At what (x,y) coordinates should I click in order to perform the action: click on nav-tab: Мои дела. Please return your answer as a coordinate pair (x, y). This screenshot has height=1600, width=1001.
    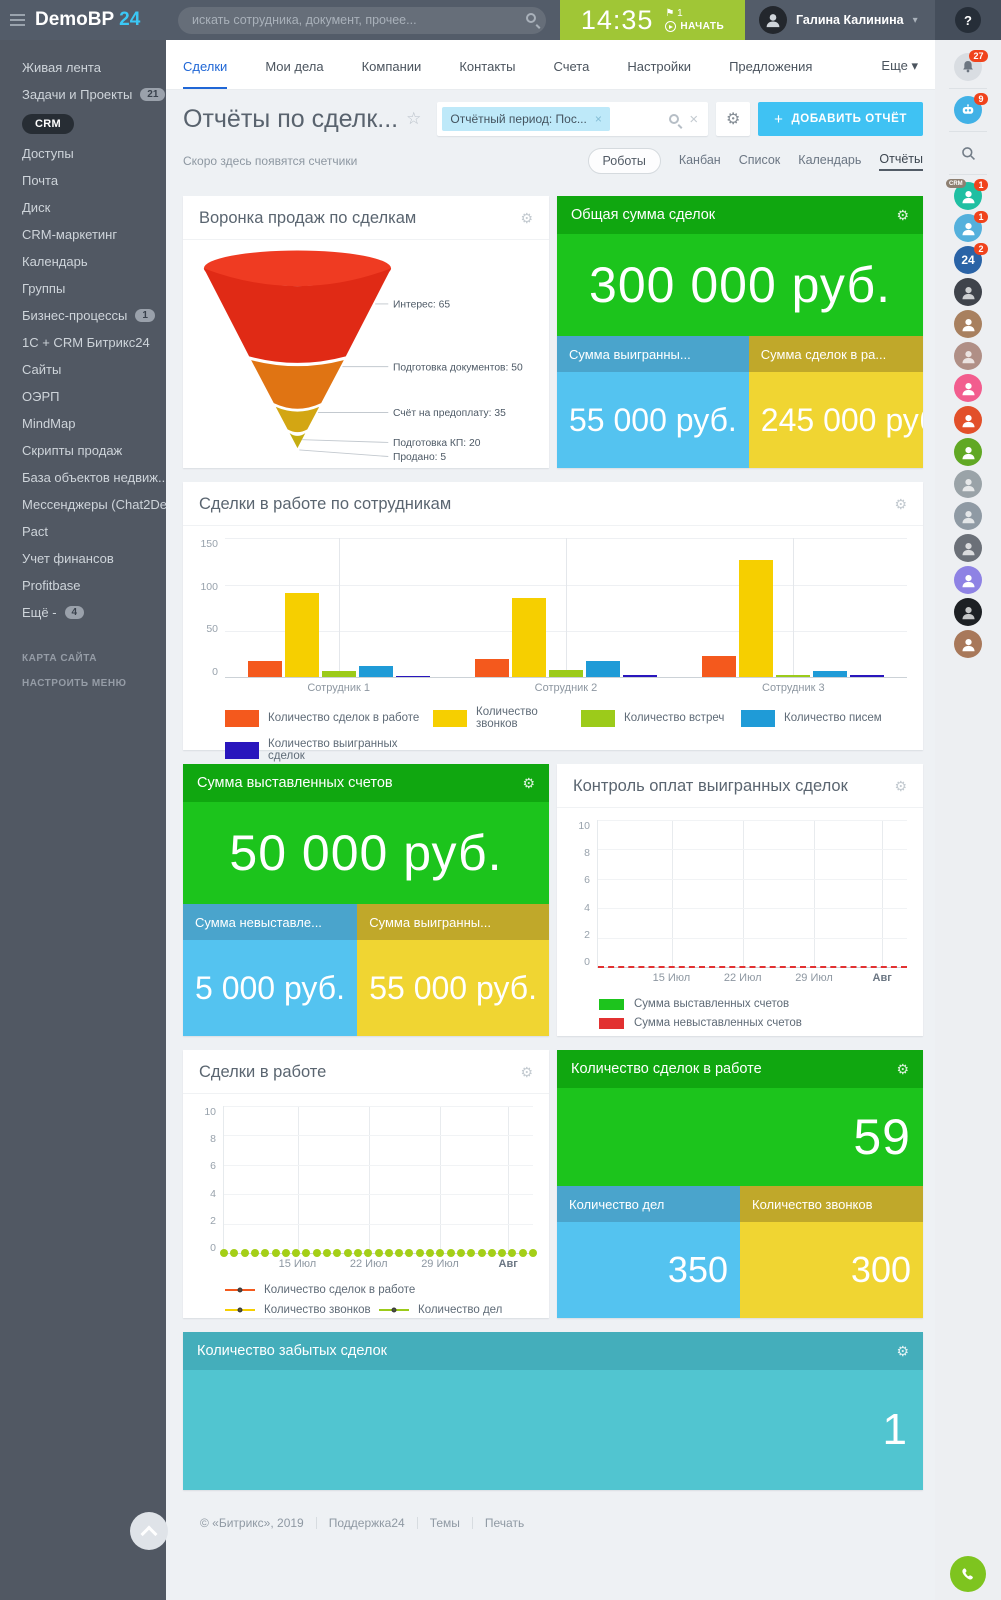
    Looking at the image, I should click on (294, 66).